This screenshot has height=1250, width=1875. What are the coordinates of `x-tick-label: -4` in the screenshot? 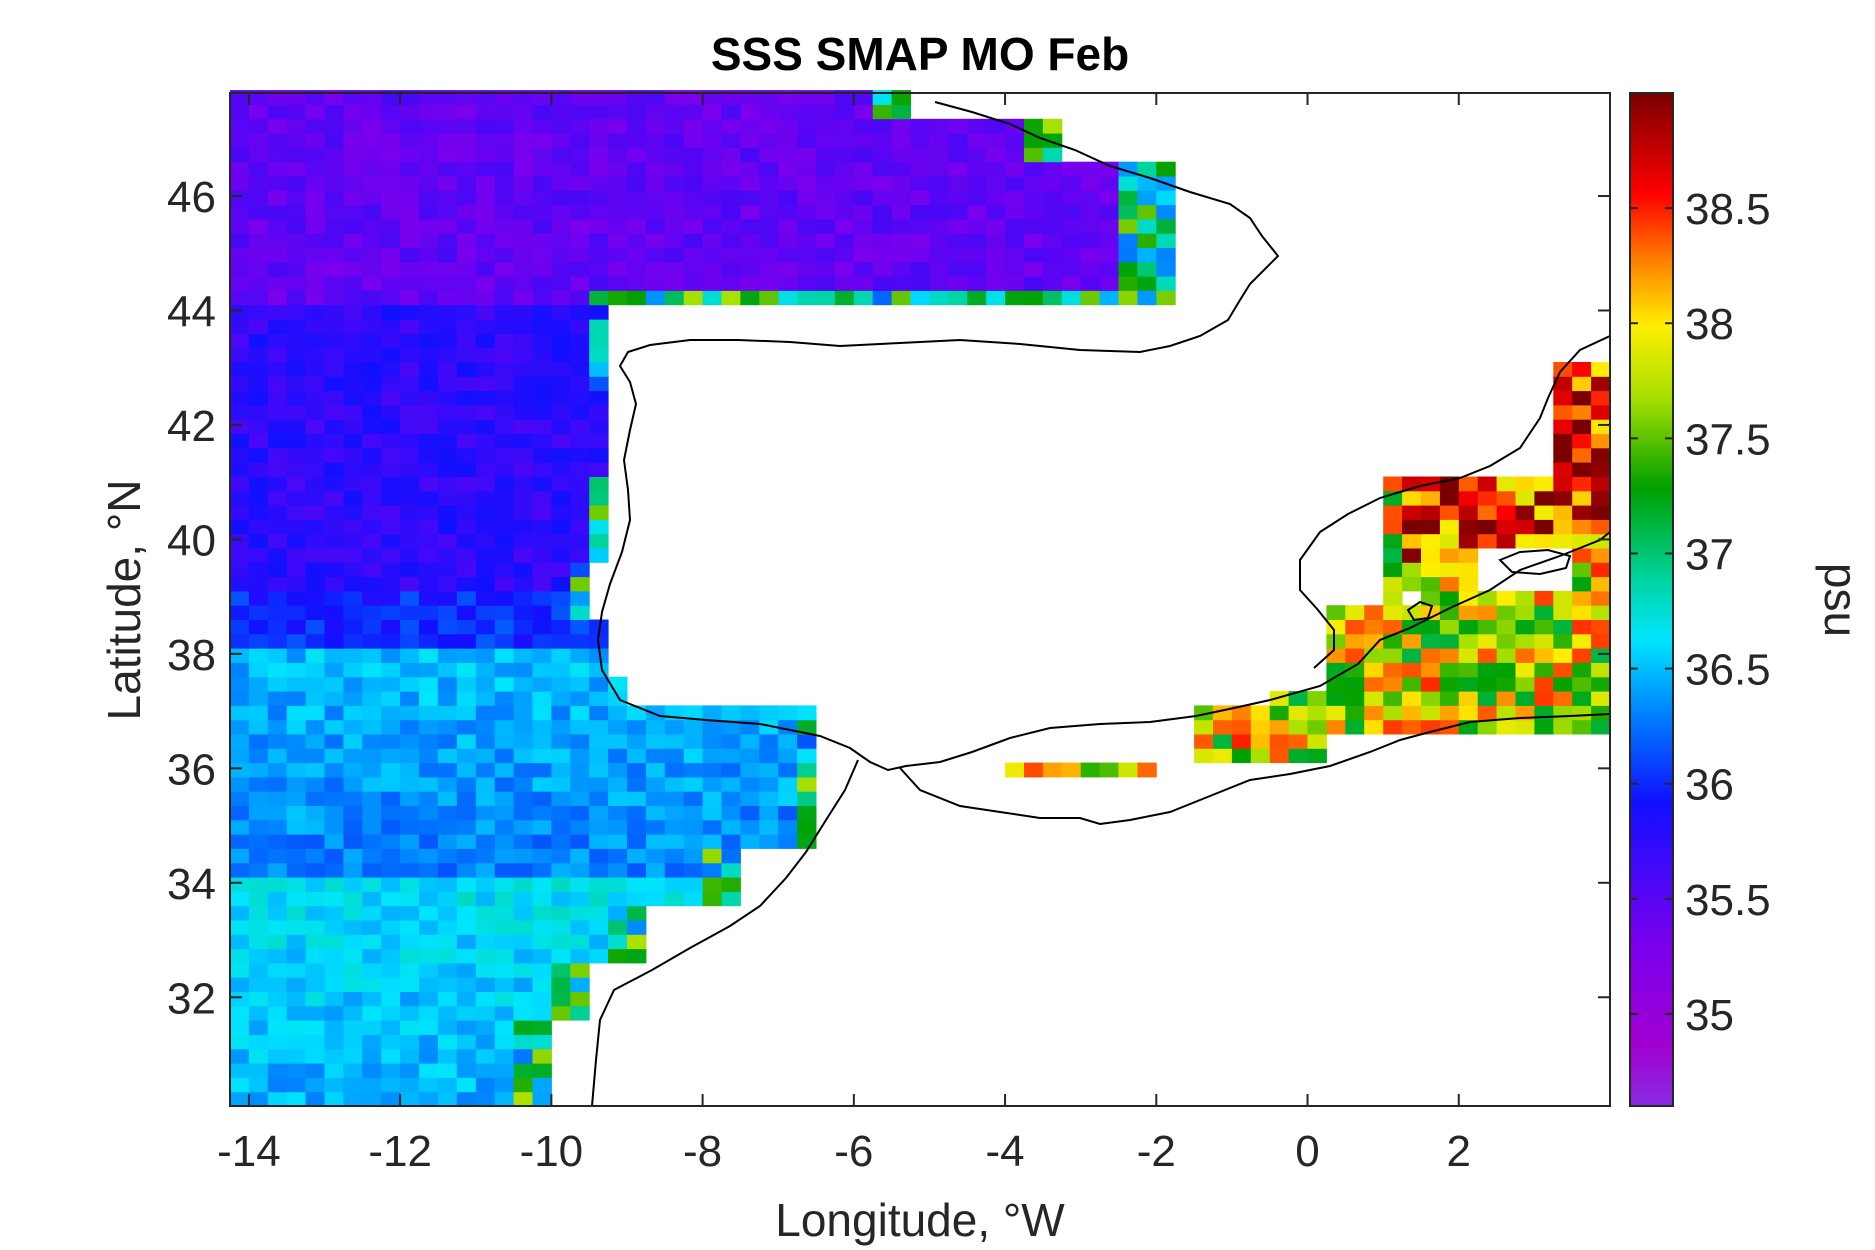 It's located at (1005, 1151).